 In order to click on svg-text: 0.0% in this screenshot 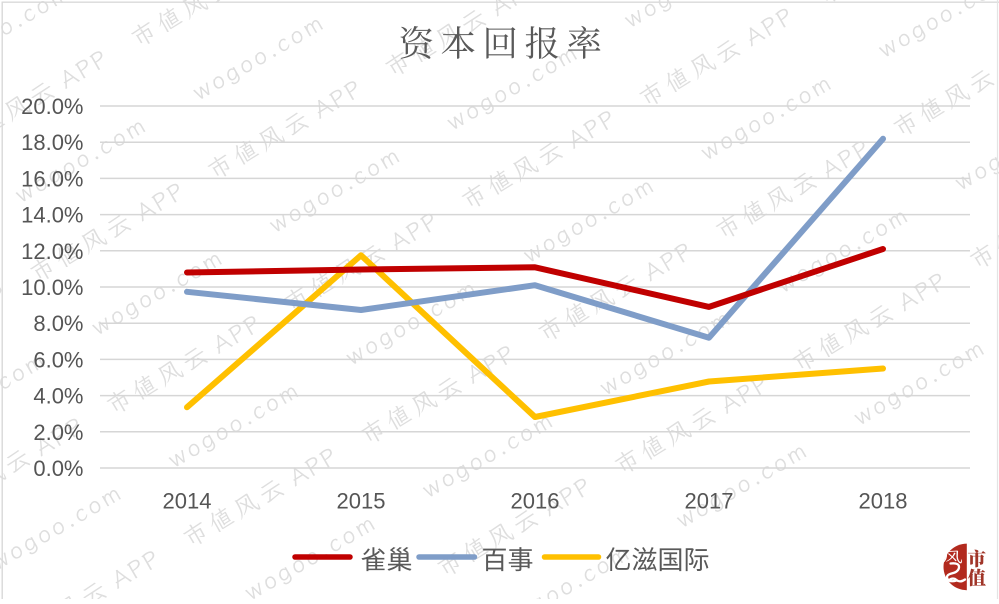, I will do `click(58, 468)`.